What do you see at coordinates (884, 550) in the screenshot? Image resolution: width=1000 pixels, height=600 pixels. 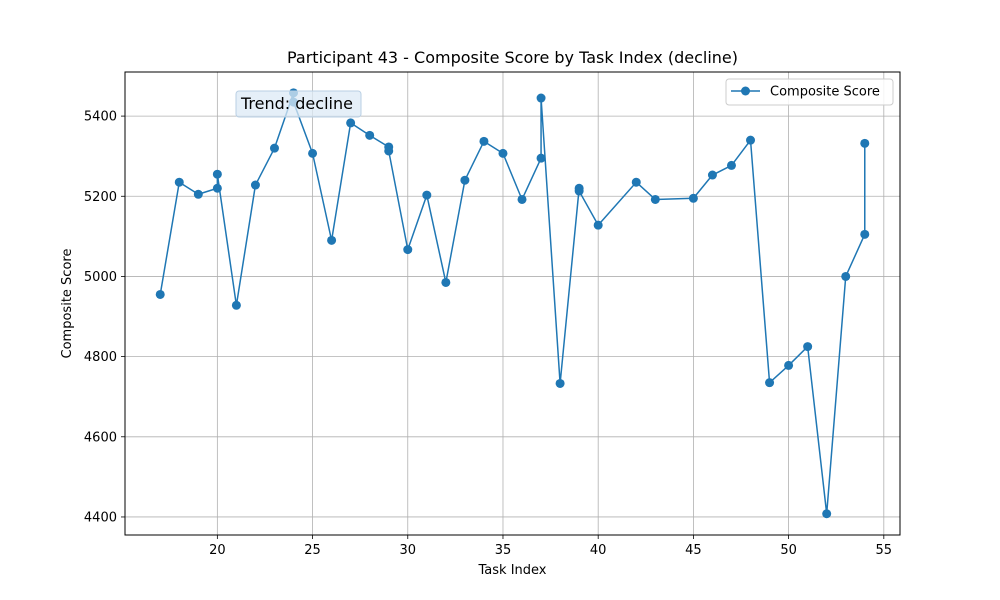 I see `x-tick-label: 55` at bounding box center [884, 550].